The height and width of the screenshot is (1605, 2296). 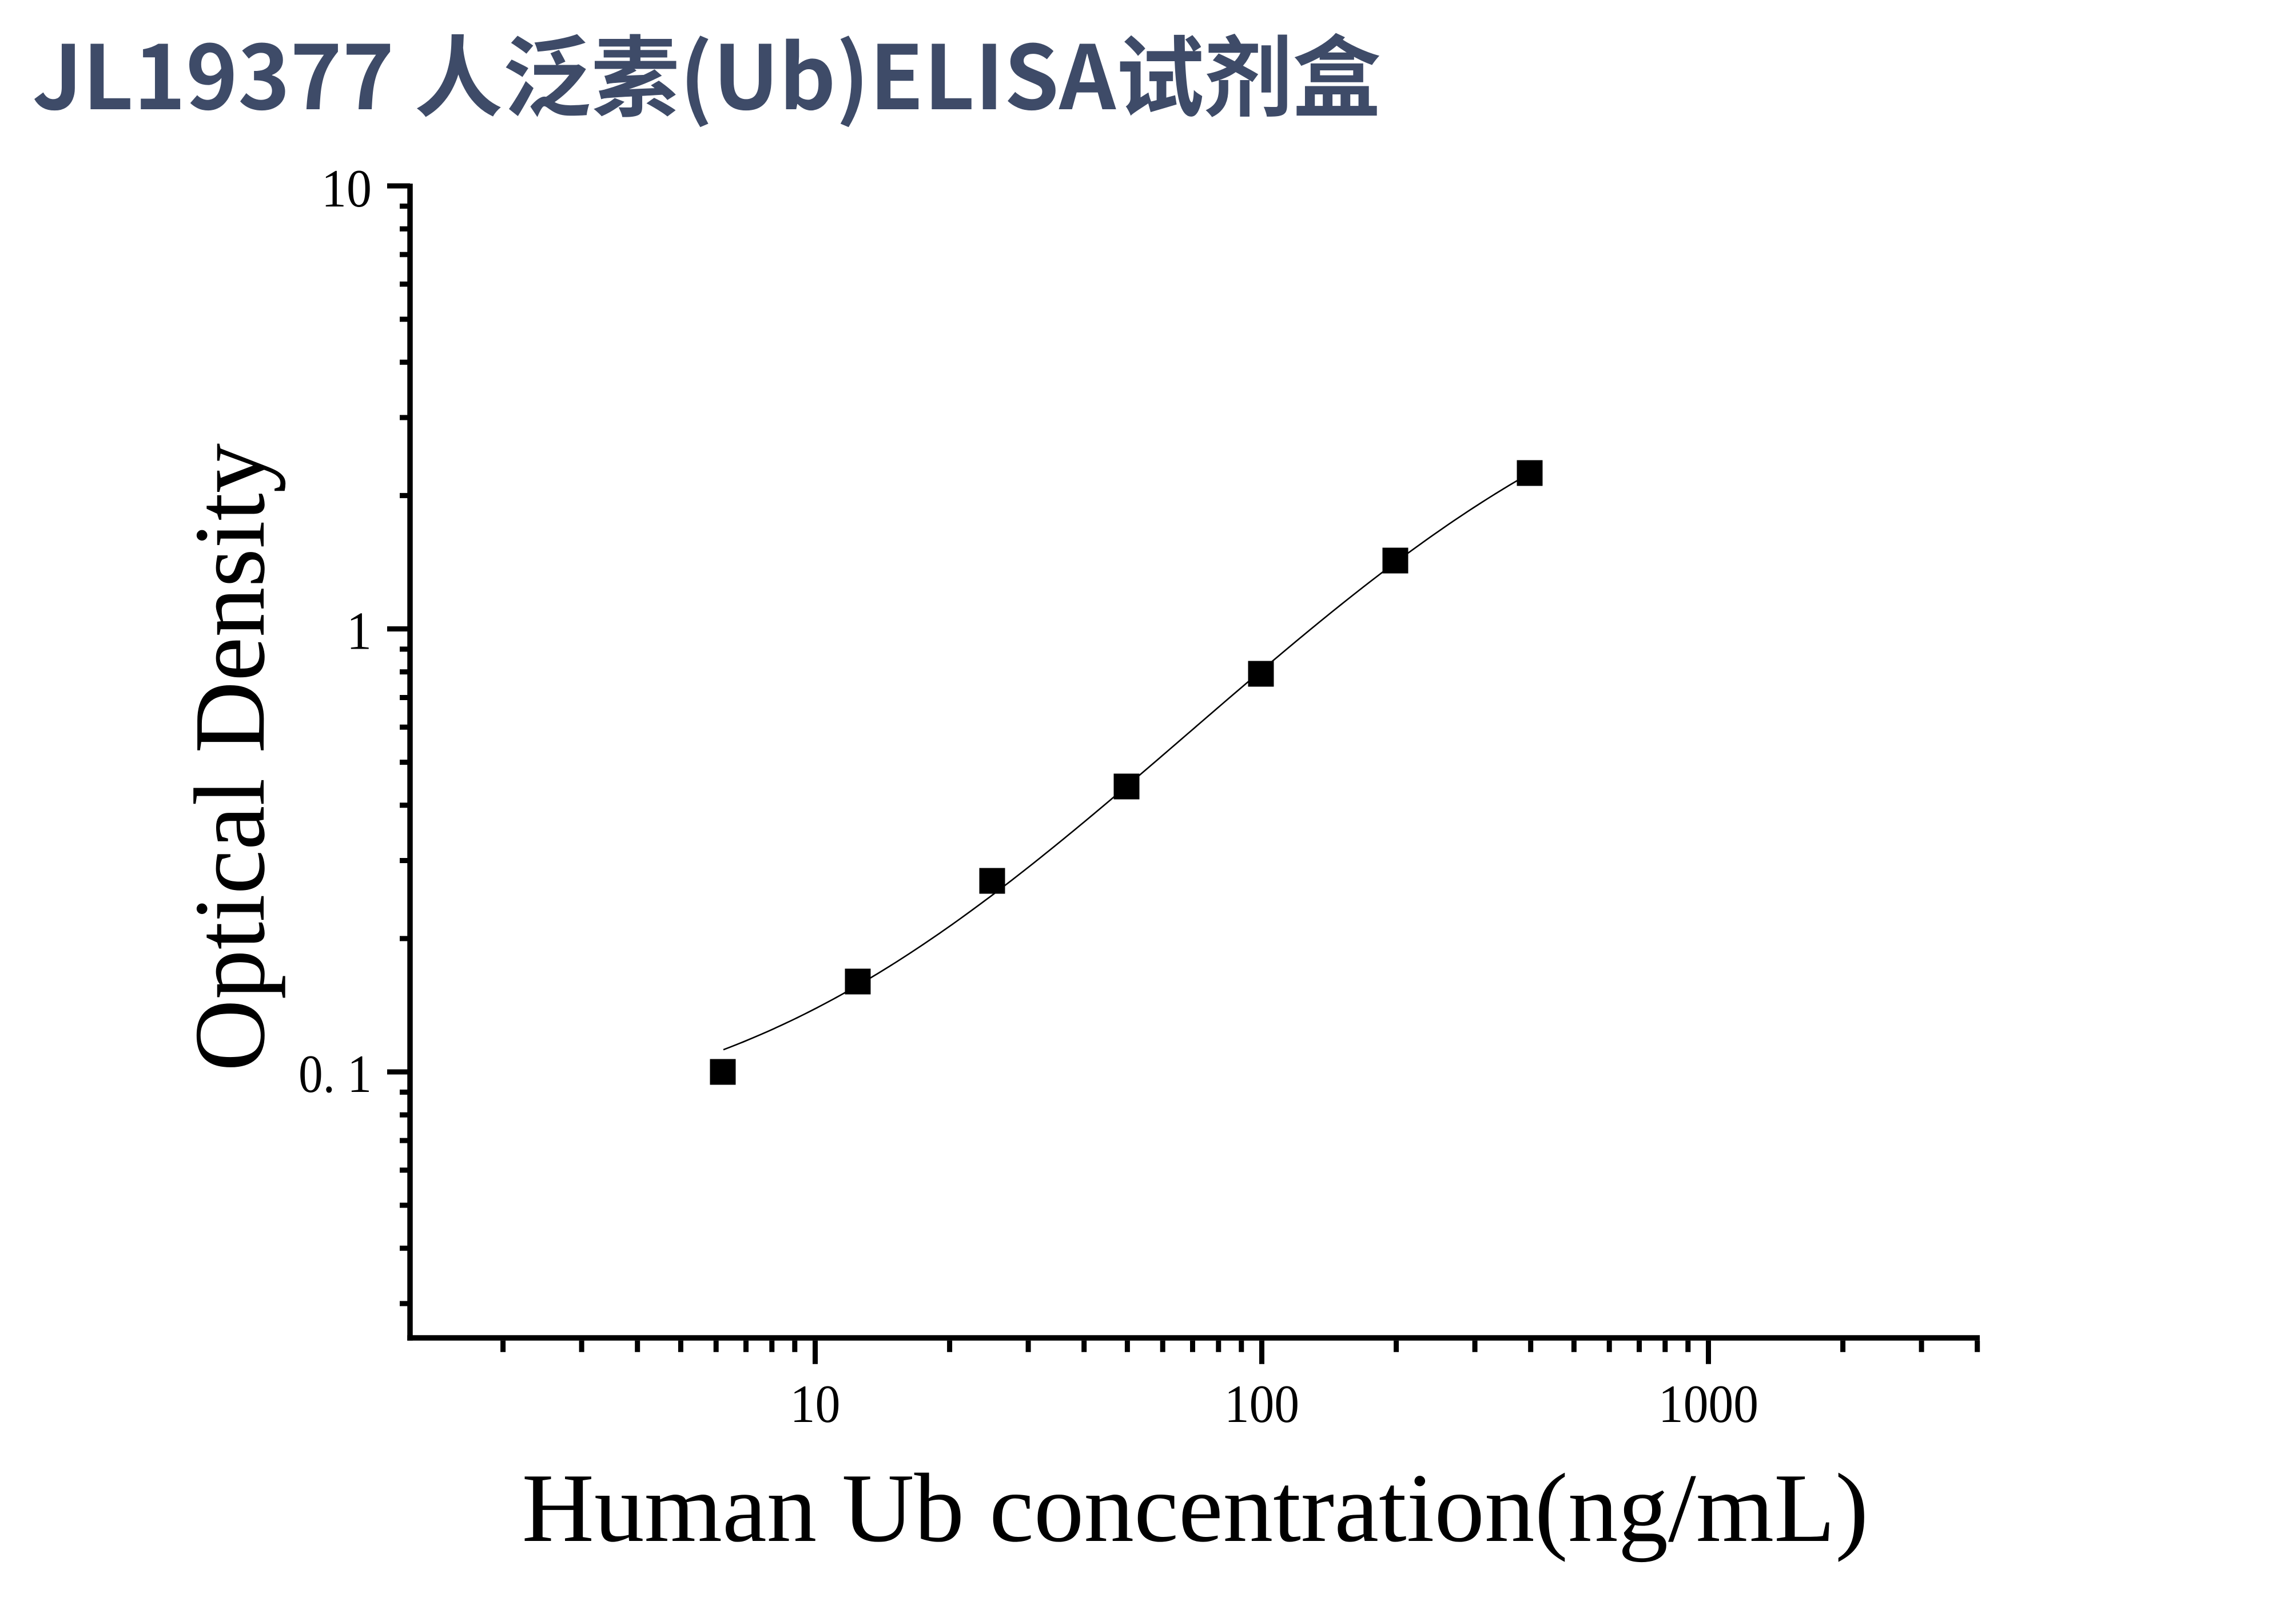 I want to click on svg-text: Optical Density, so click(x=230, y=757).